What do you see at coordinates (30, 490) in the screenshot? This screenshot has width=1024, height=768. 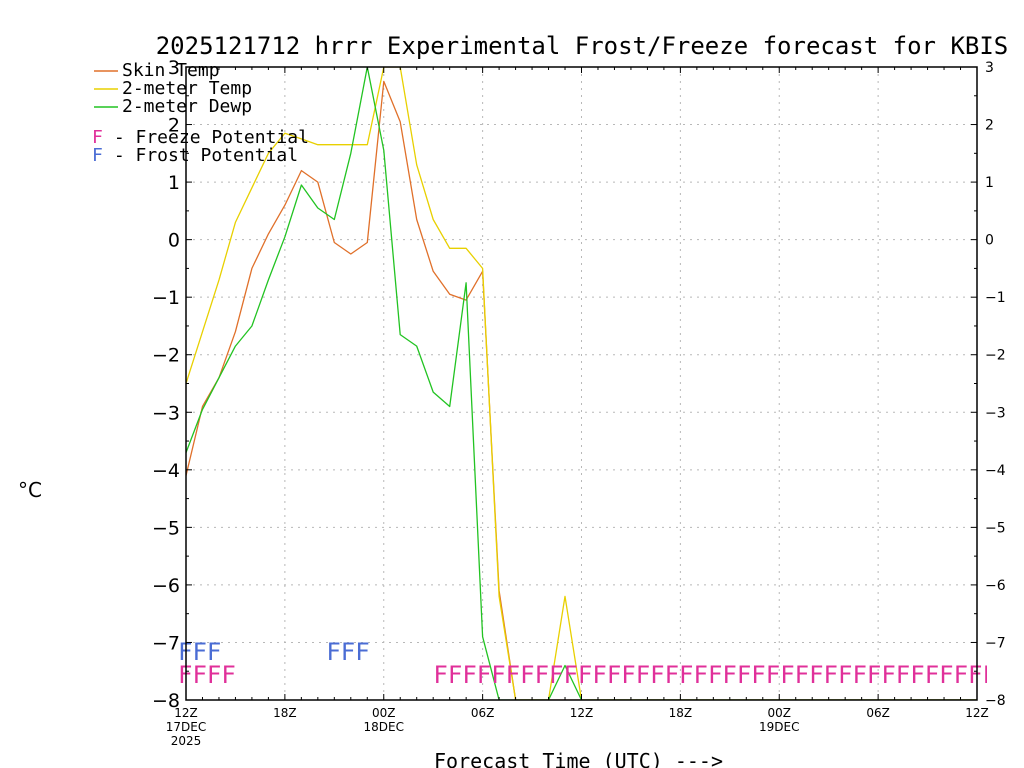 I see `y-axis-label: °C` at bounding box center [30, 490].